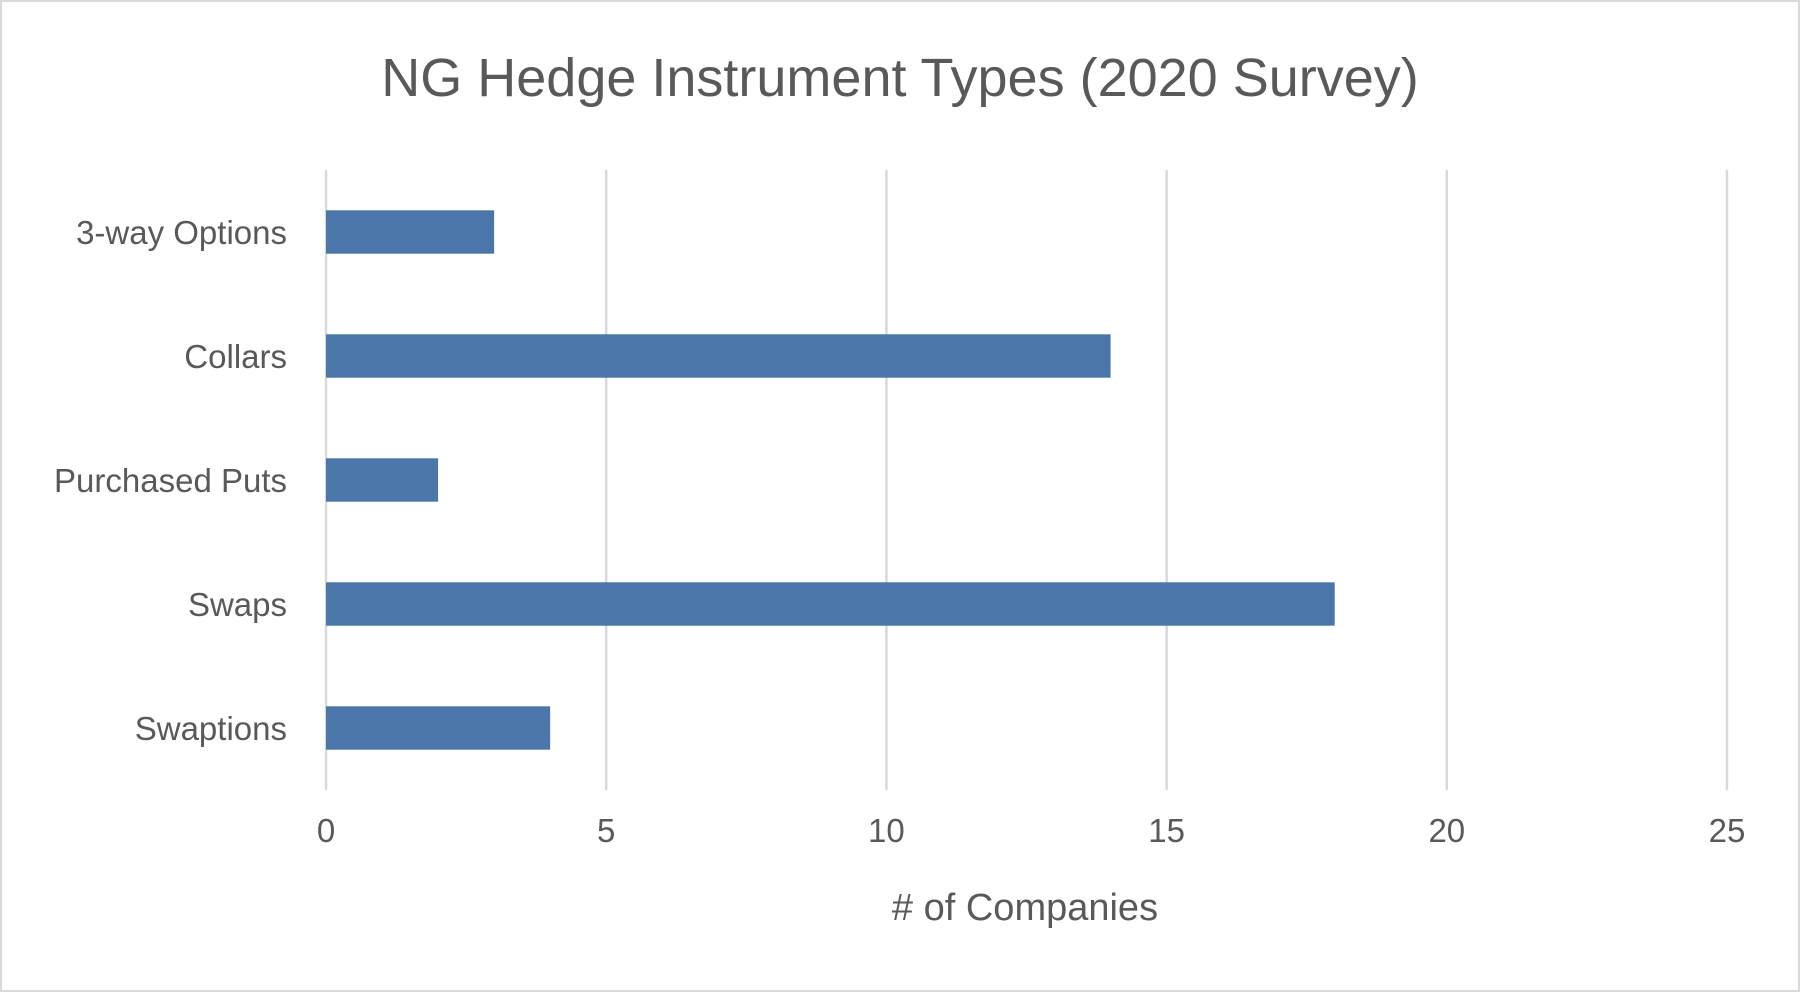 The width and height of the screenshot is (1800, 992). I want to click on chart-title: NG Hedge Instrument Types (2020 Survey), so click(900, 78).